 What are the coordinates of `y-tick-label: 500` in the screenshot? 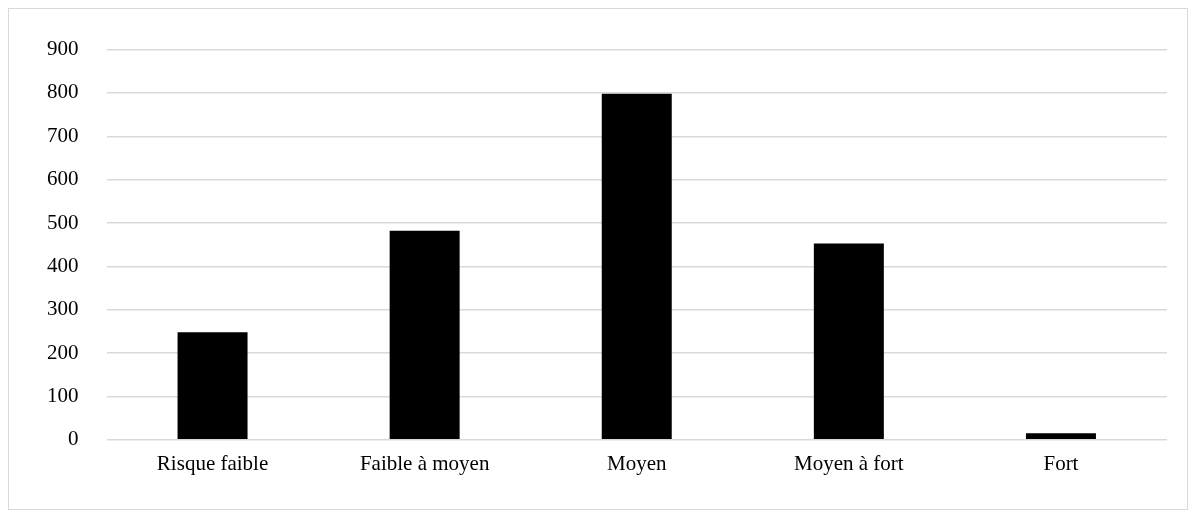 It's located at (63, 221).